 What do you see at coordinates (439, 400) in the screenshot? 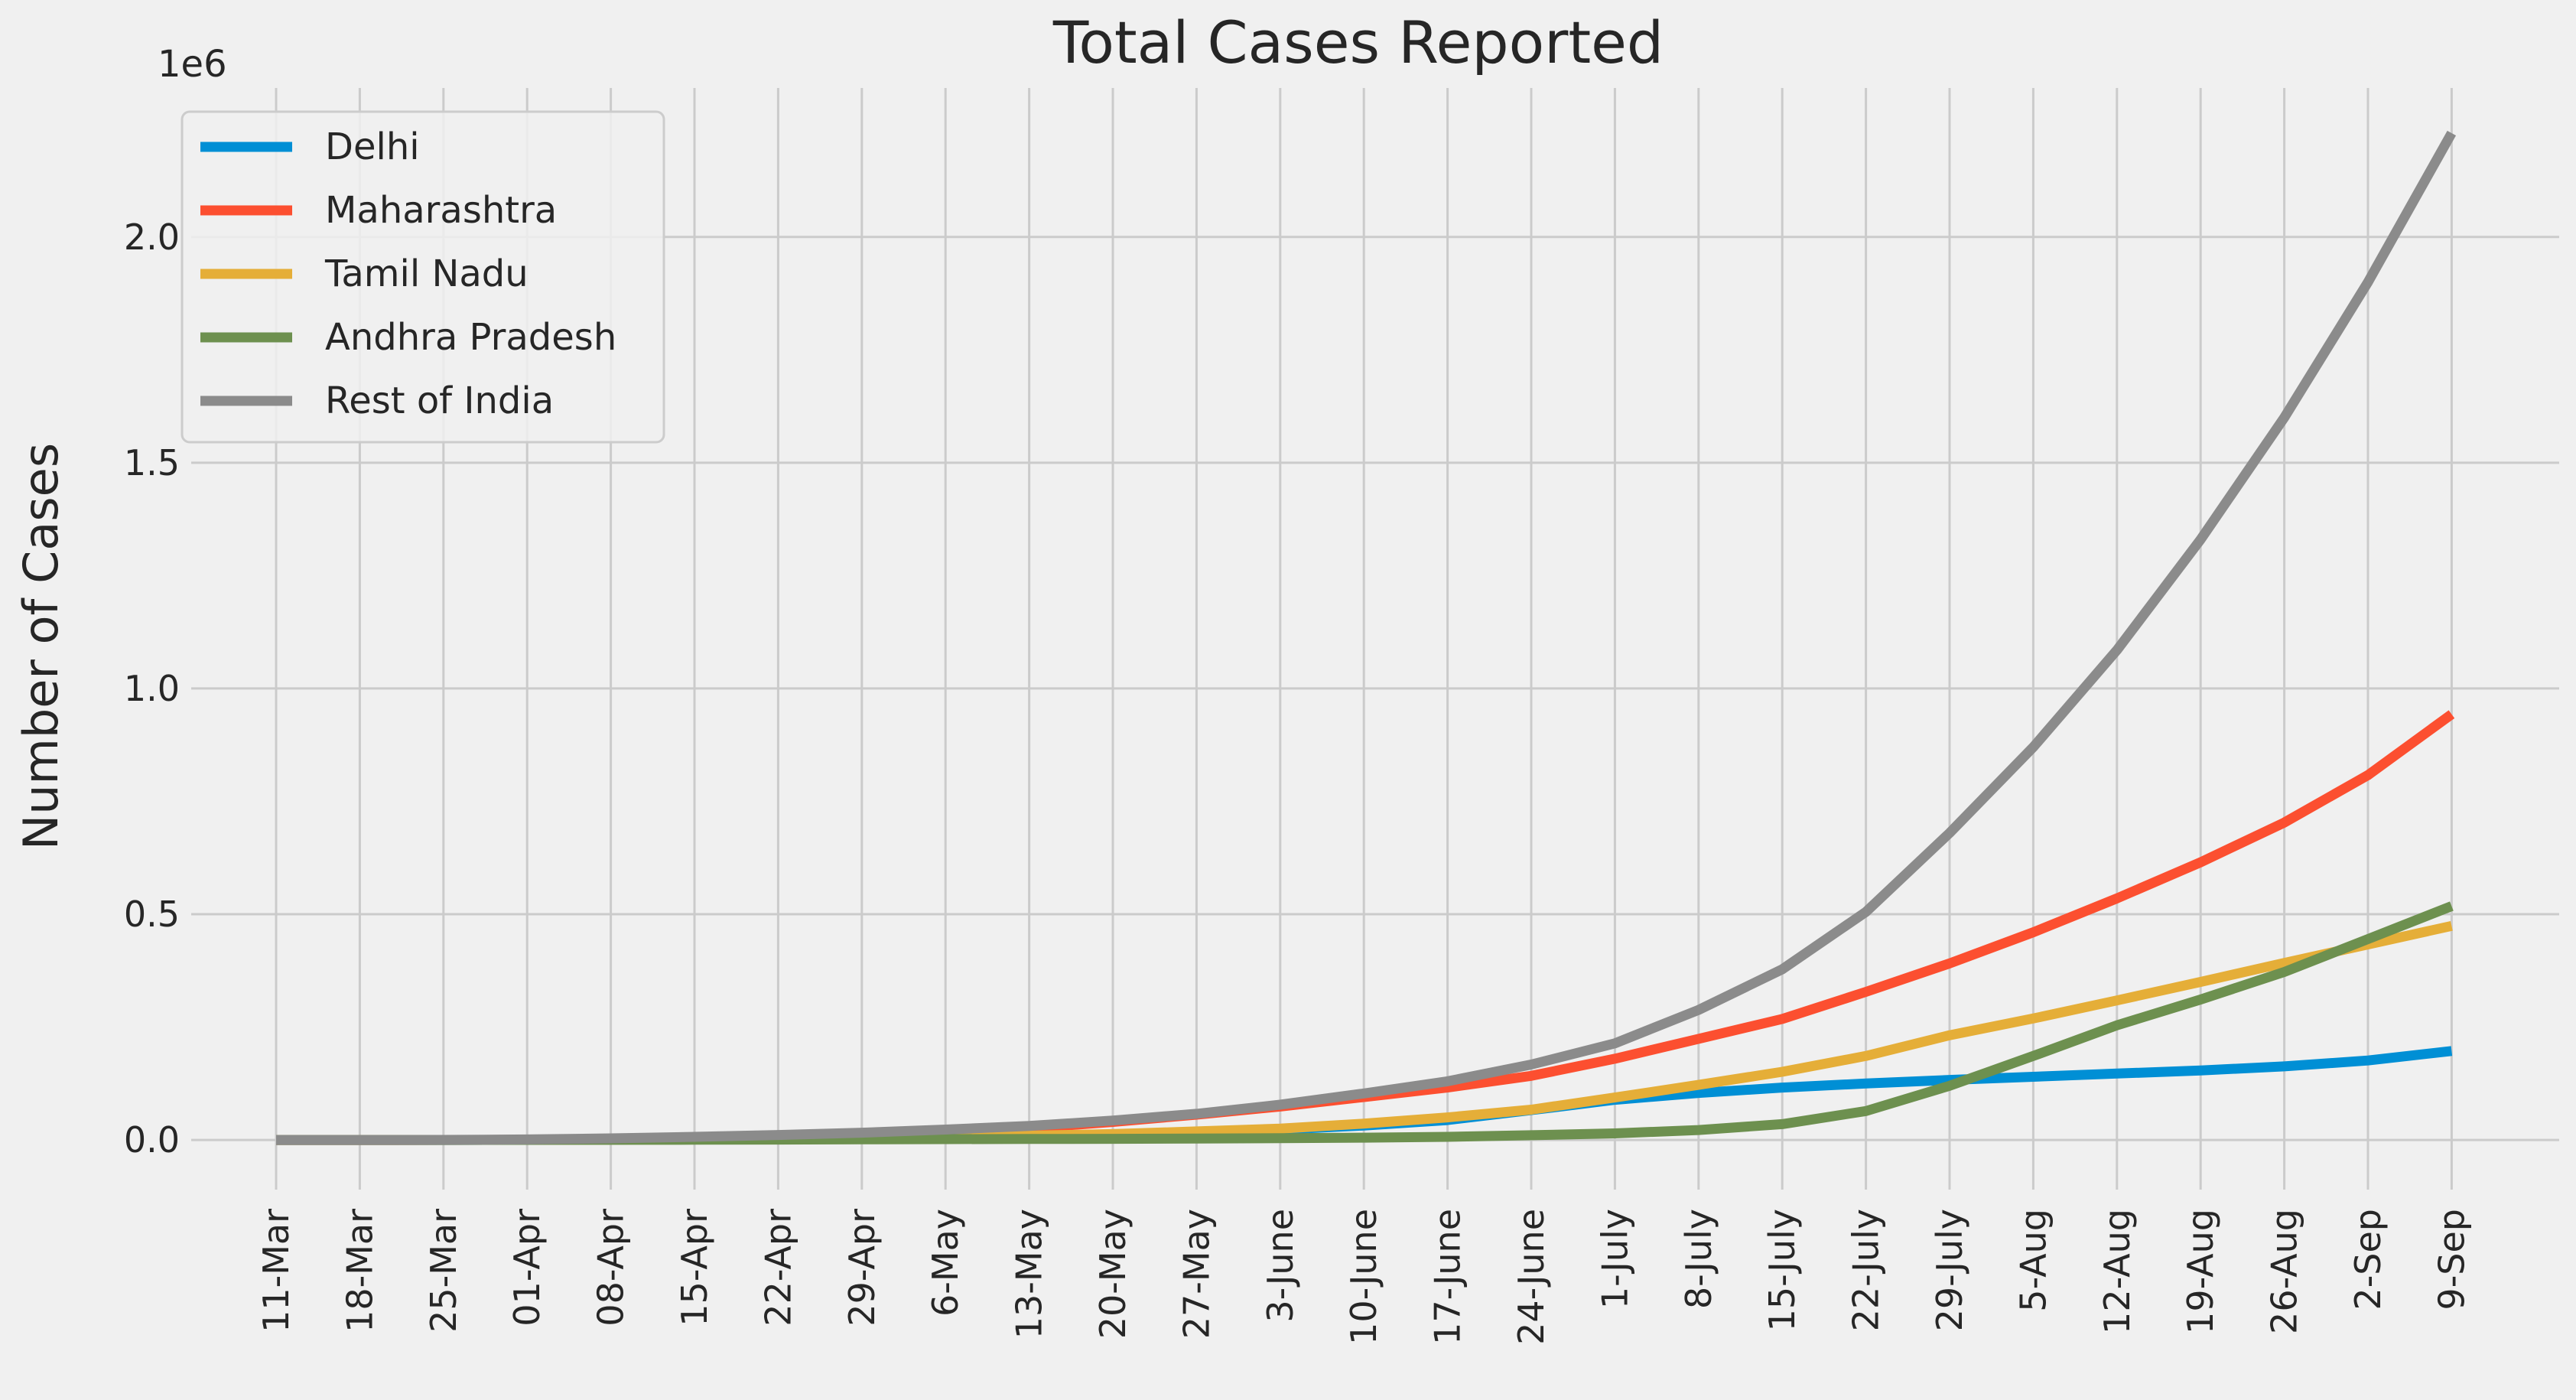
I see `legend-label-rest-of-india: Rest of India` at bounding box center [439, 400].